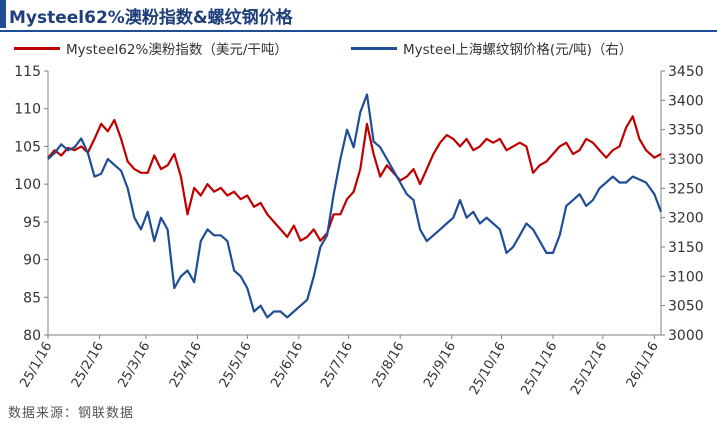  Describe the element at coordinates (32, 336) in the screenshot. I see `y-left-tick-label: 80` at that location.